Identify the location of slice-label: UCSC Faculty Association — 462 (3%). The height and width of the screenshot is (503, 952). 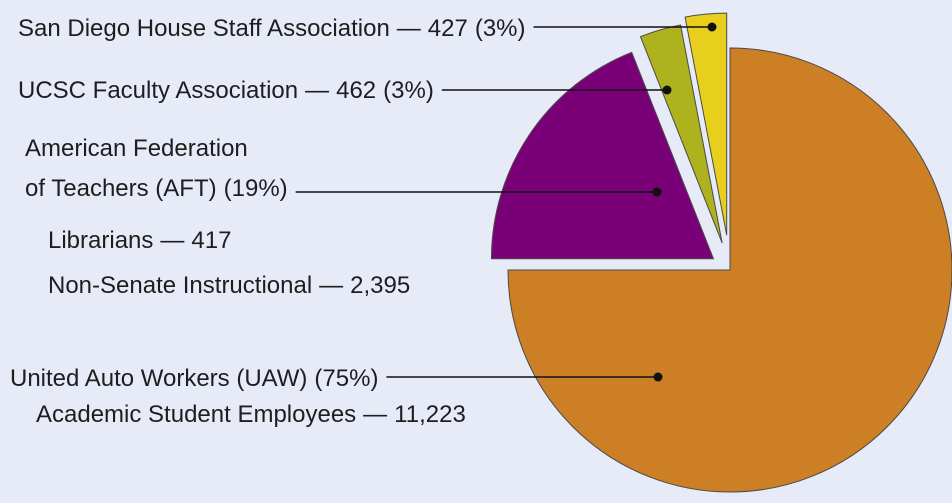
(226, 90).